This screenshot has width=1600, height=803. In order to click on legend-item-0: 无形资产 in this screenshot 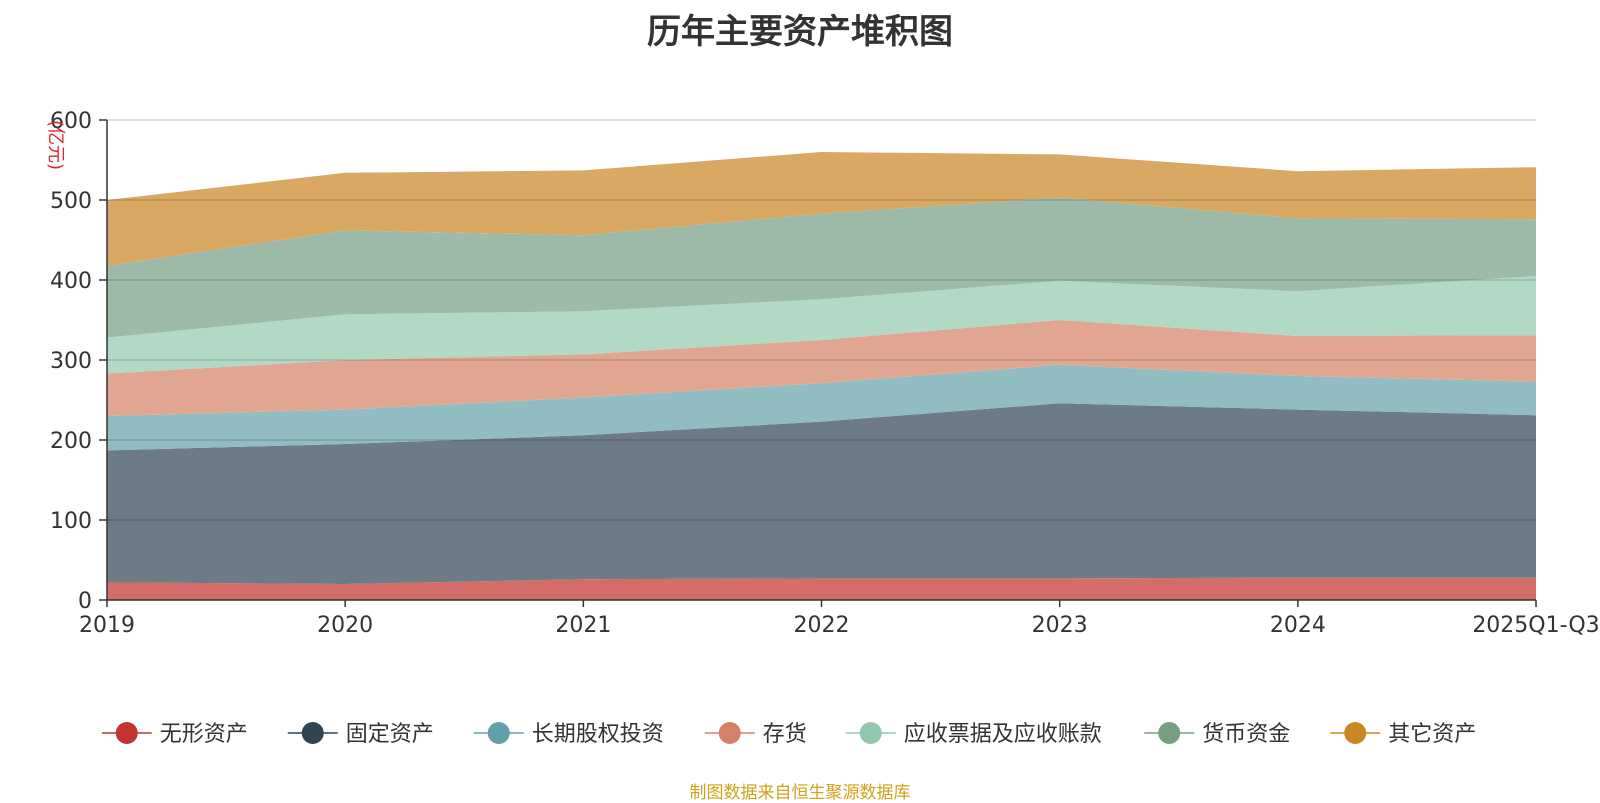, I will do `click(174, 734)`.